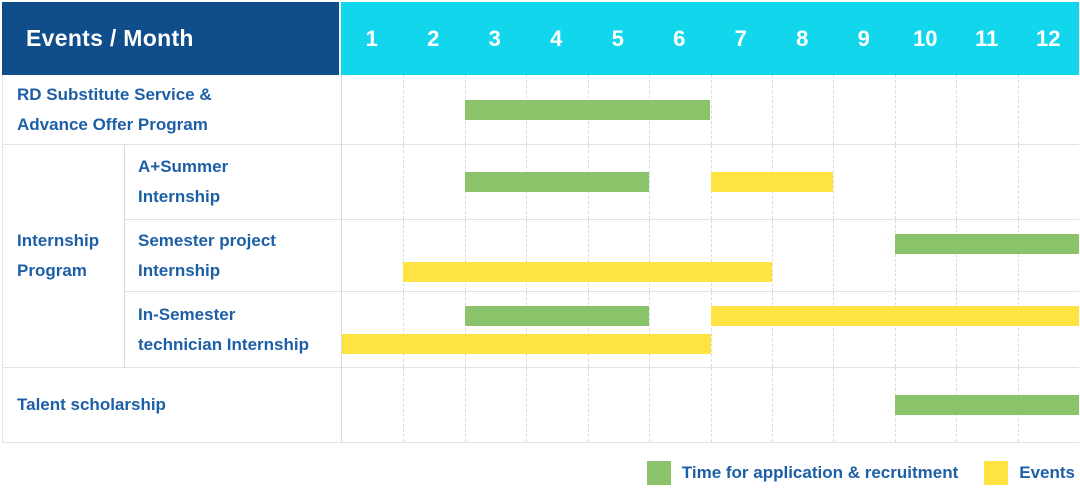 This screenshot has height=494, width=1080. I want to click on month-header-cell: 1, so click(371, 38).